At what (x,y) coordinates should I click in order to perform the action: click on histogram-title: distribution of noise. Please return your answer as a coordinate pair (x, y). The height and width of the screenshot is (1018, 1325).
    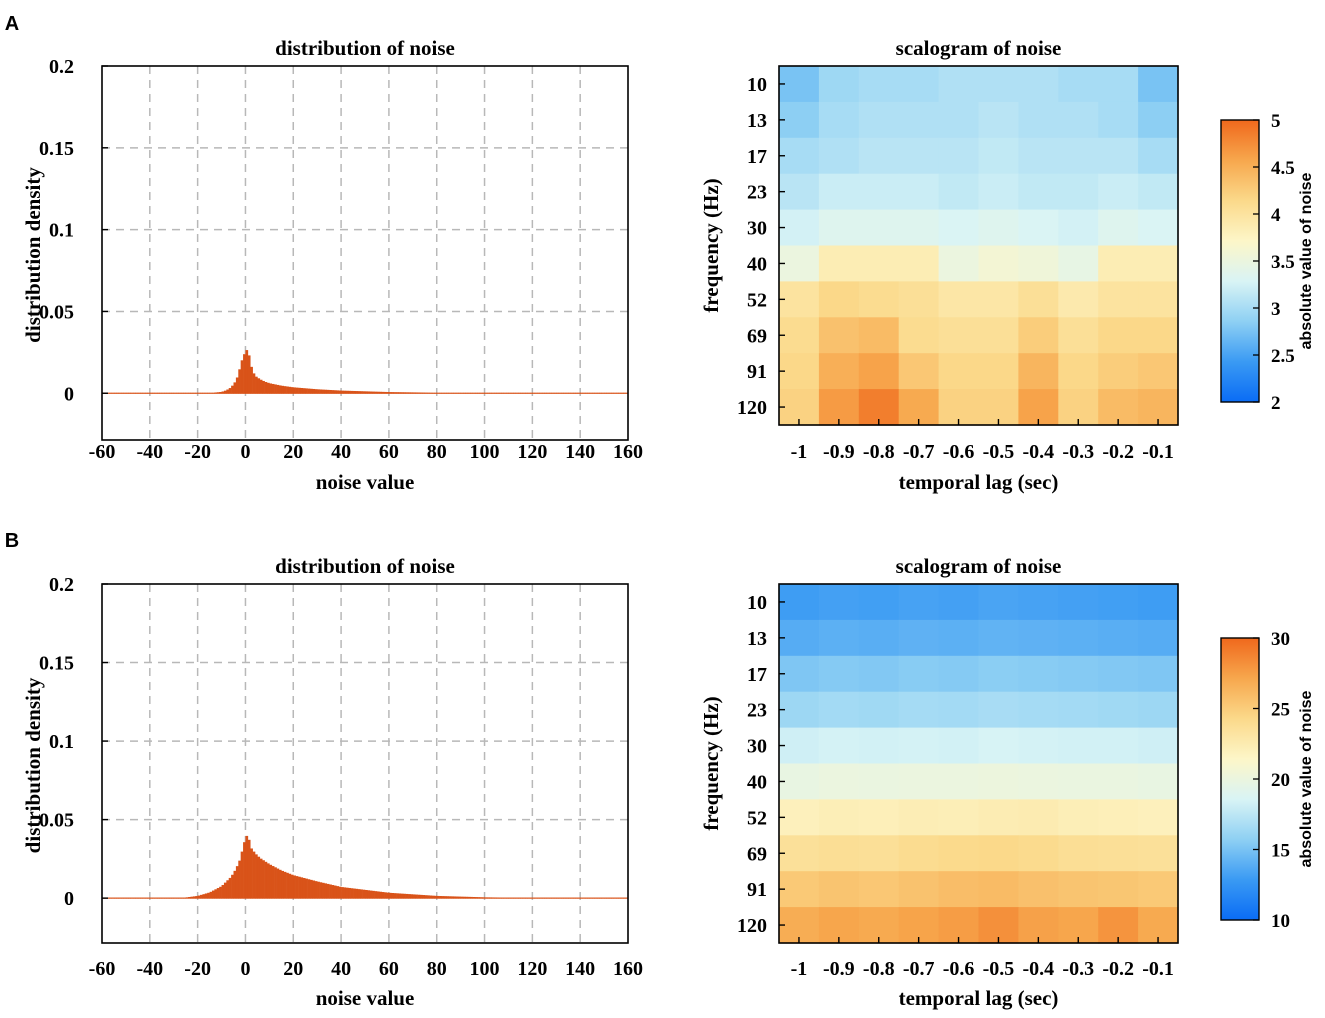
    Looking at the image, I should click on (365, 48).